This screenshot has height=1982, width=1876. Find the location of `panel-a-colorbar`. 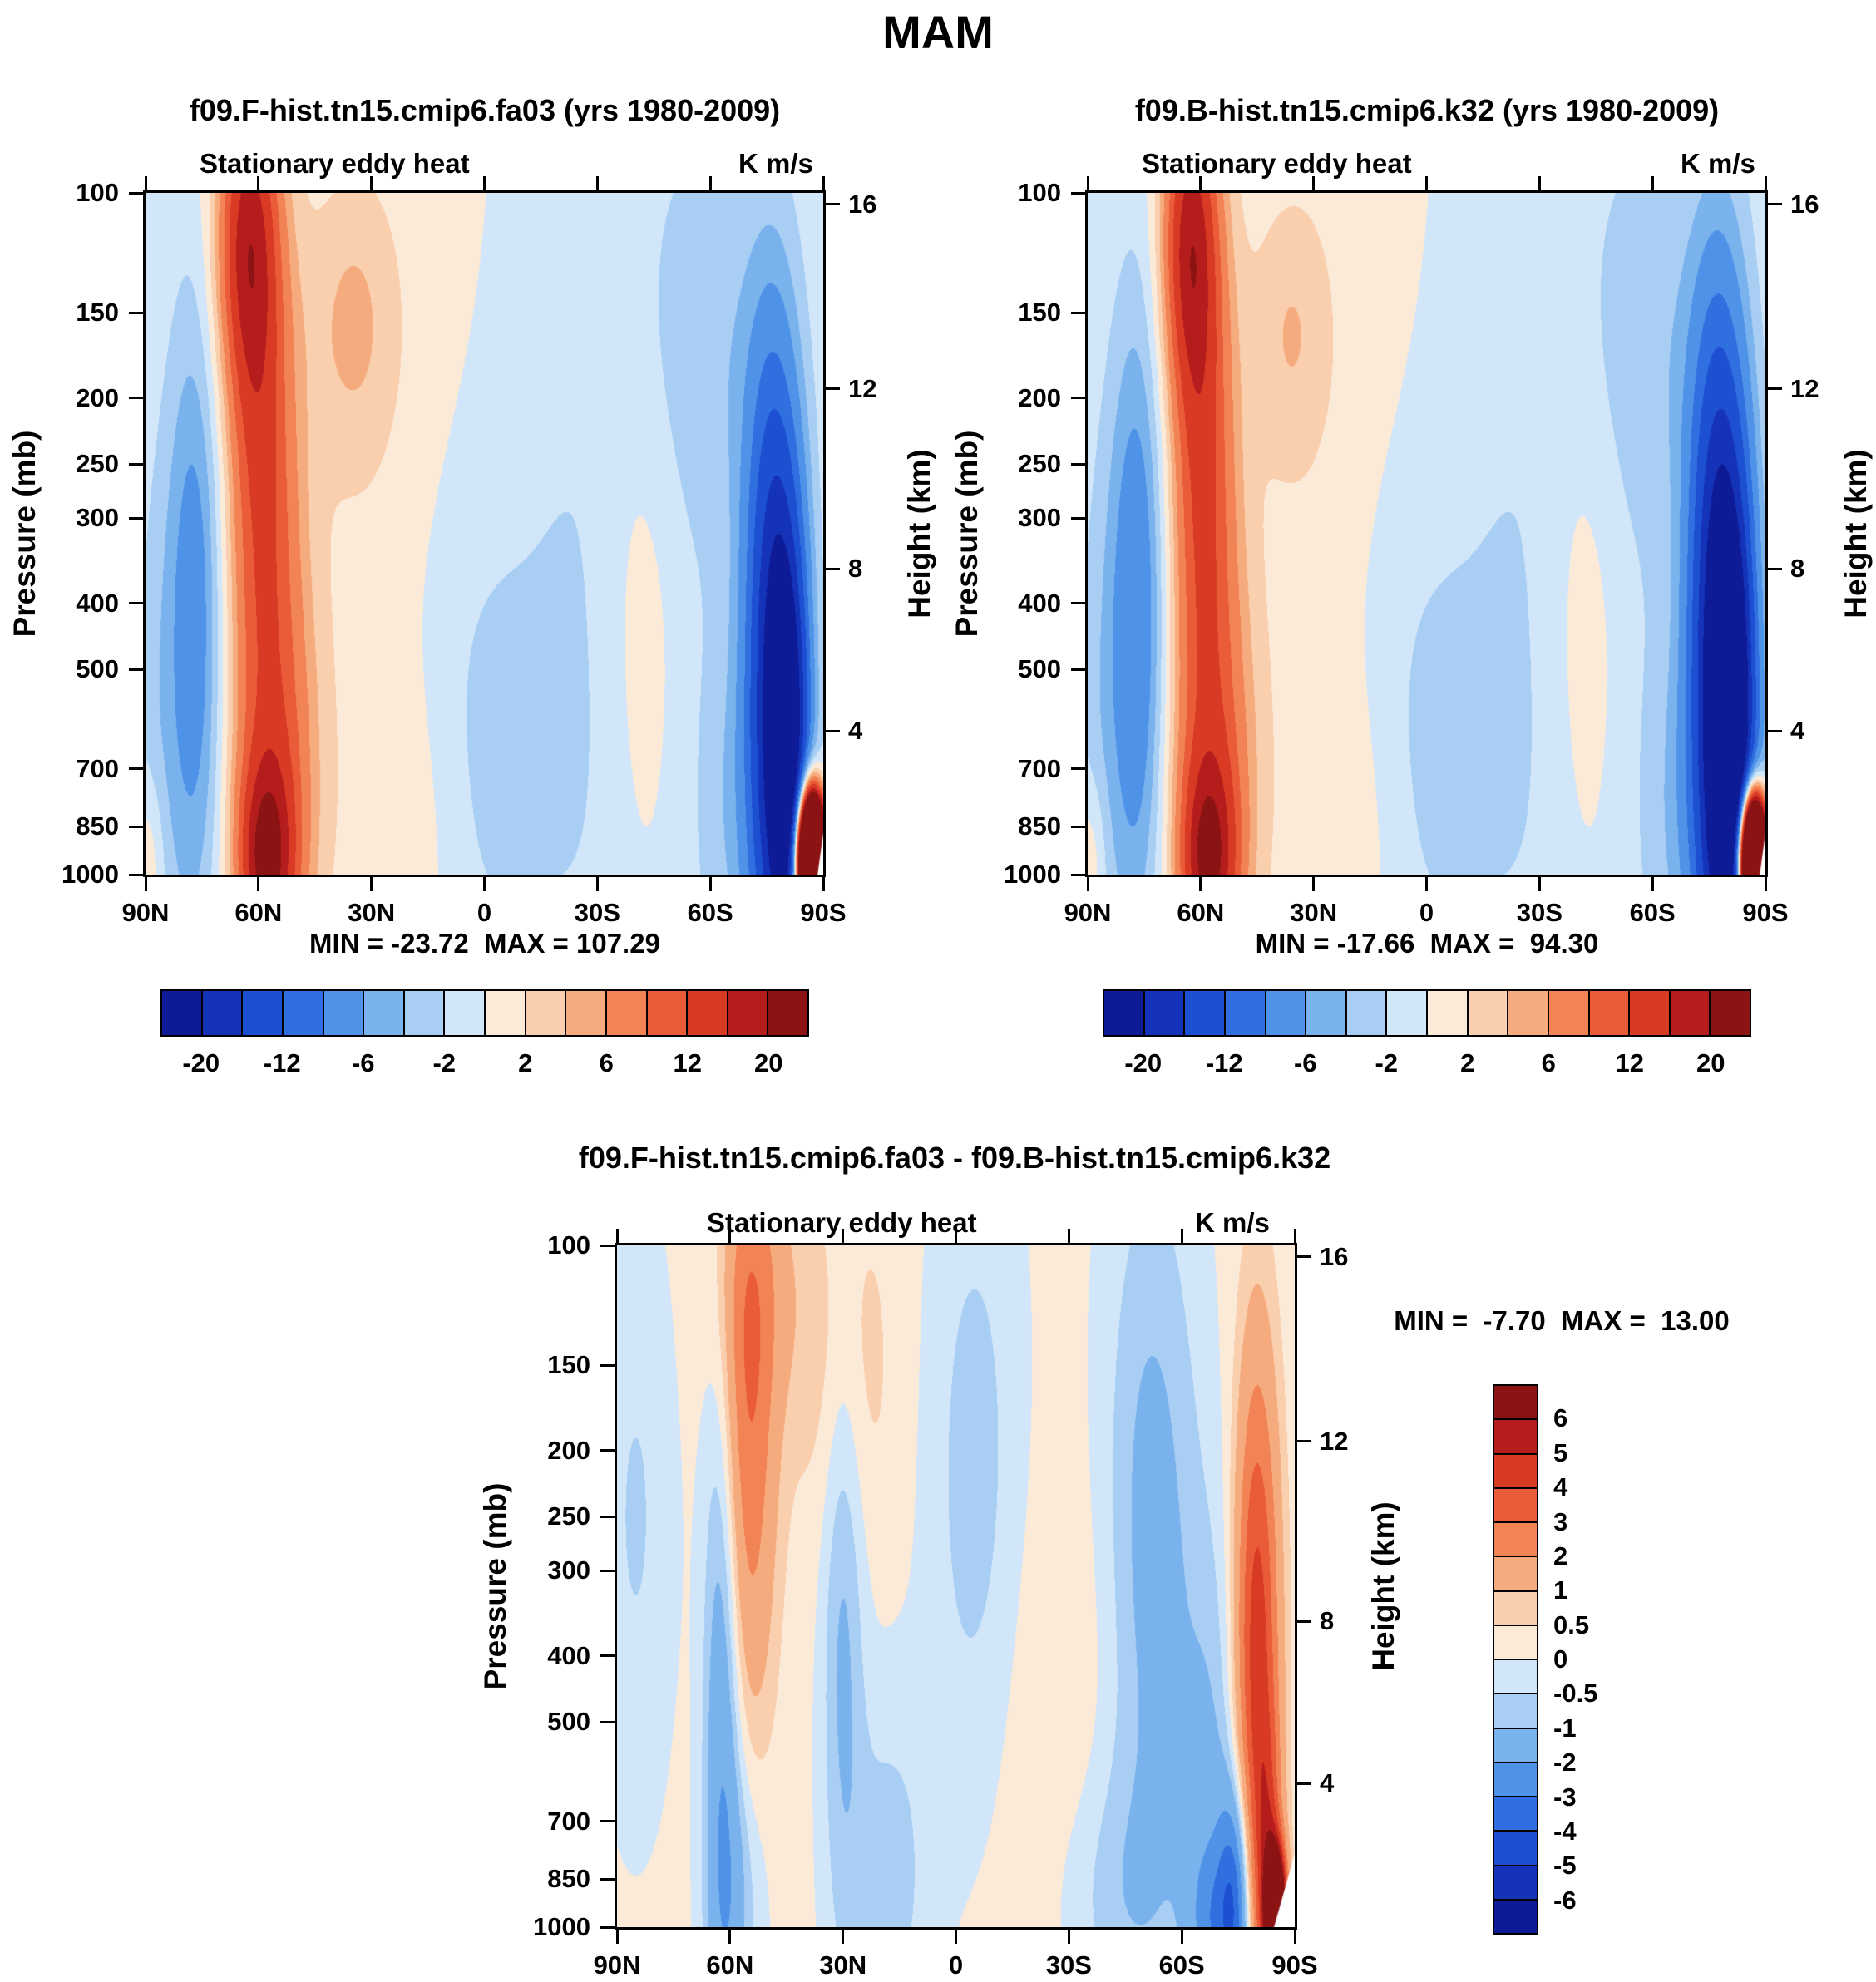

panel-a-colorbar is located at coordinates (484, 1013).